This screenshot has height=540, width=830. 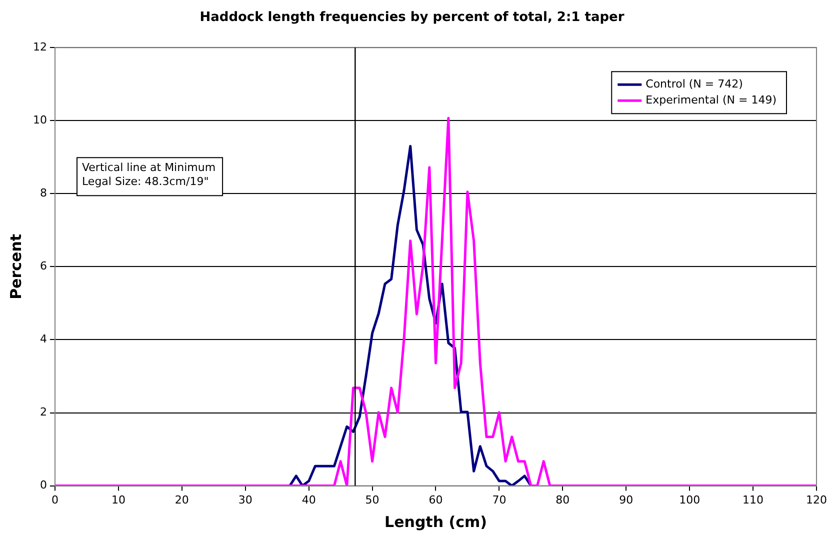 I want to click on y-tick-label: 6, so click(x=43, y=266).